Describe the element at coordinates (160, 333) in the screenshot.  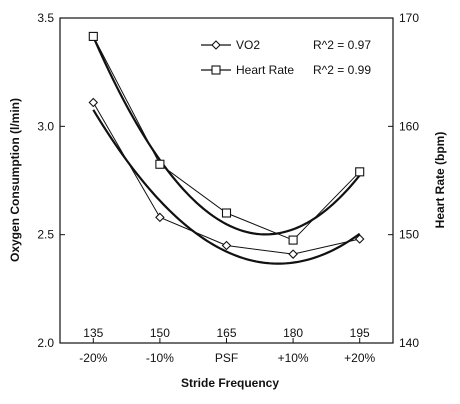
I see `x-secondary-tick-label: 150` at that location.